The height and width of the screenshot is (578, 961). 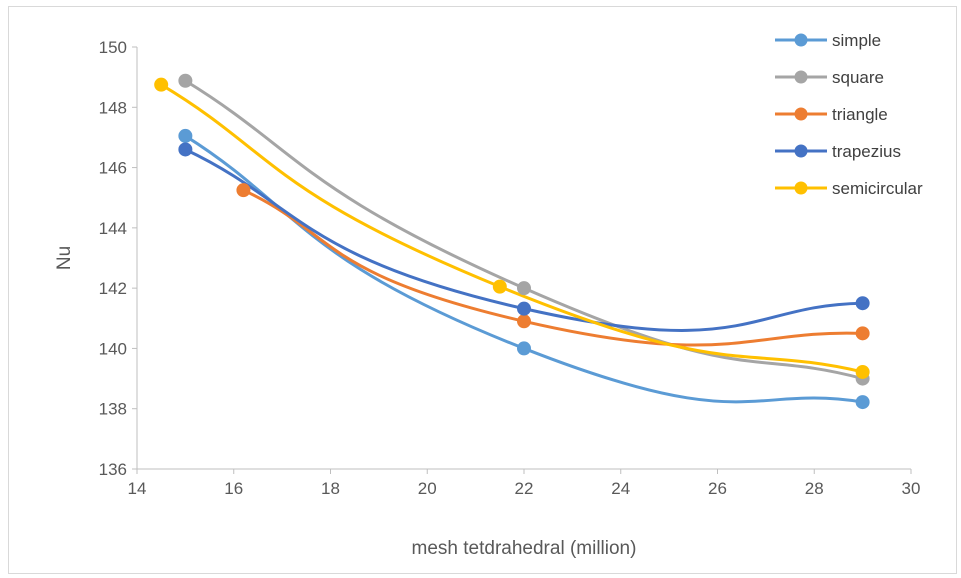 I want to click on legend-label-semicircular: semicircular, so click(x=877, y=188).